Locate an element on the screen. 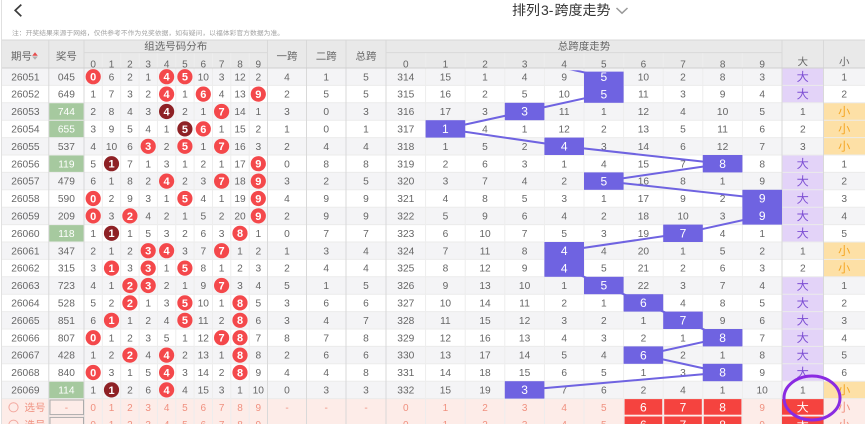  svg-text: 319 is located at coordinates (405, 164).